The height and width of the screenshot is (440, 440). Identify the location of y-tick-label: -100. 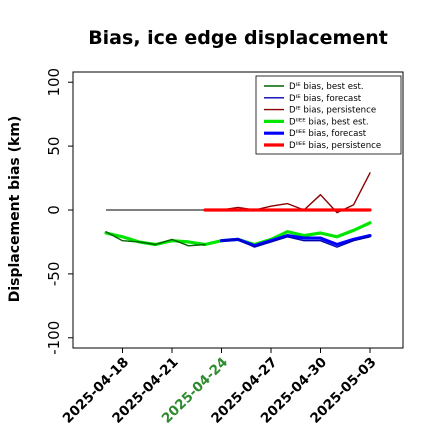
(54, 338).